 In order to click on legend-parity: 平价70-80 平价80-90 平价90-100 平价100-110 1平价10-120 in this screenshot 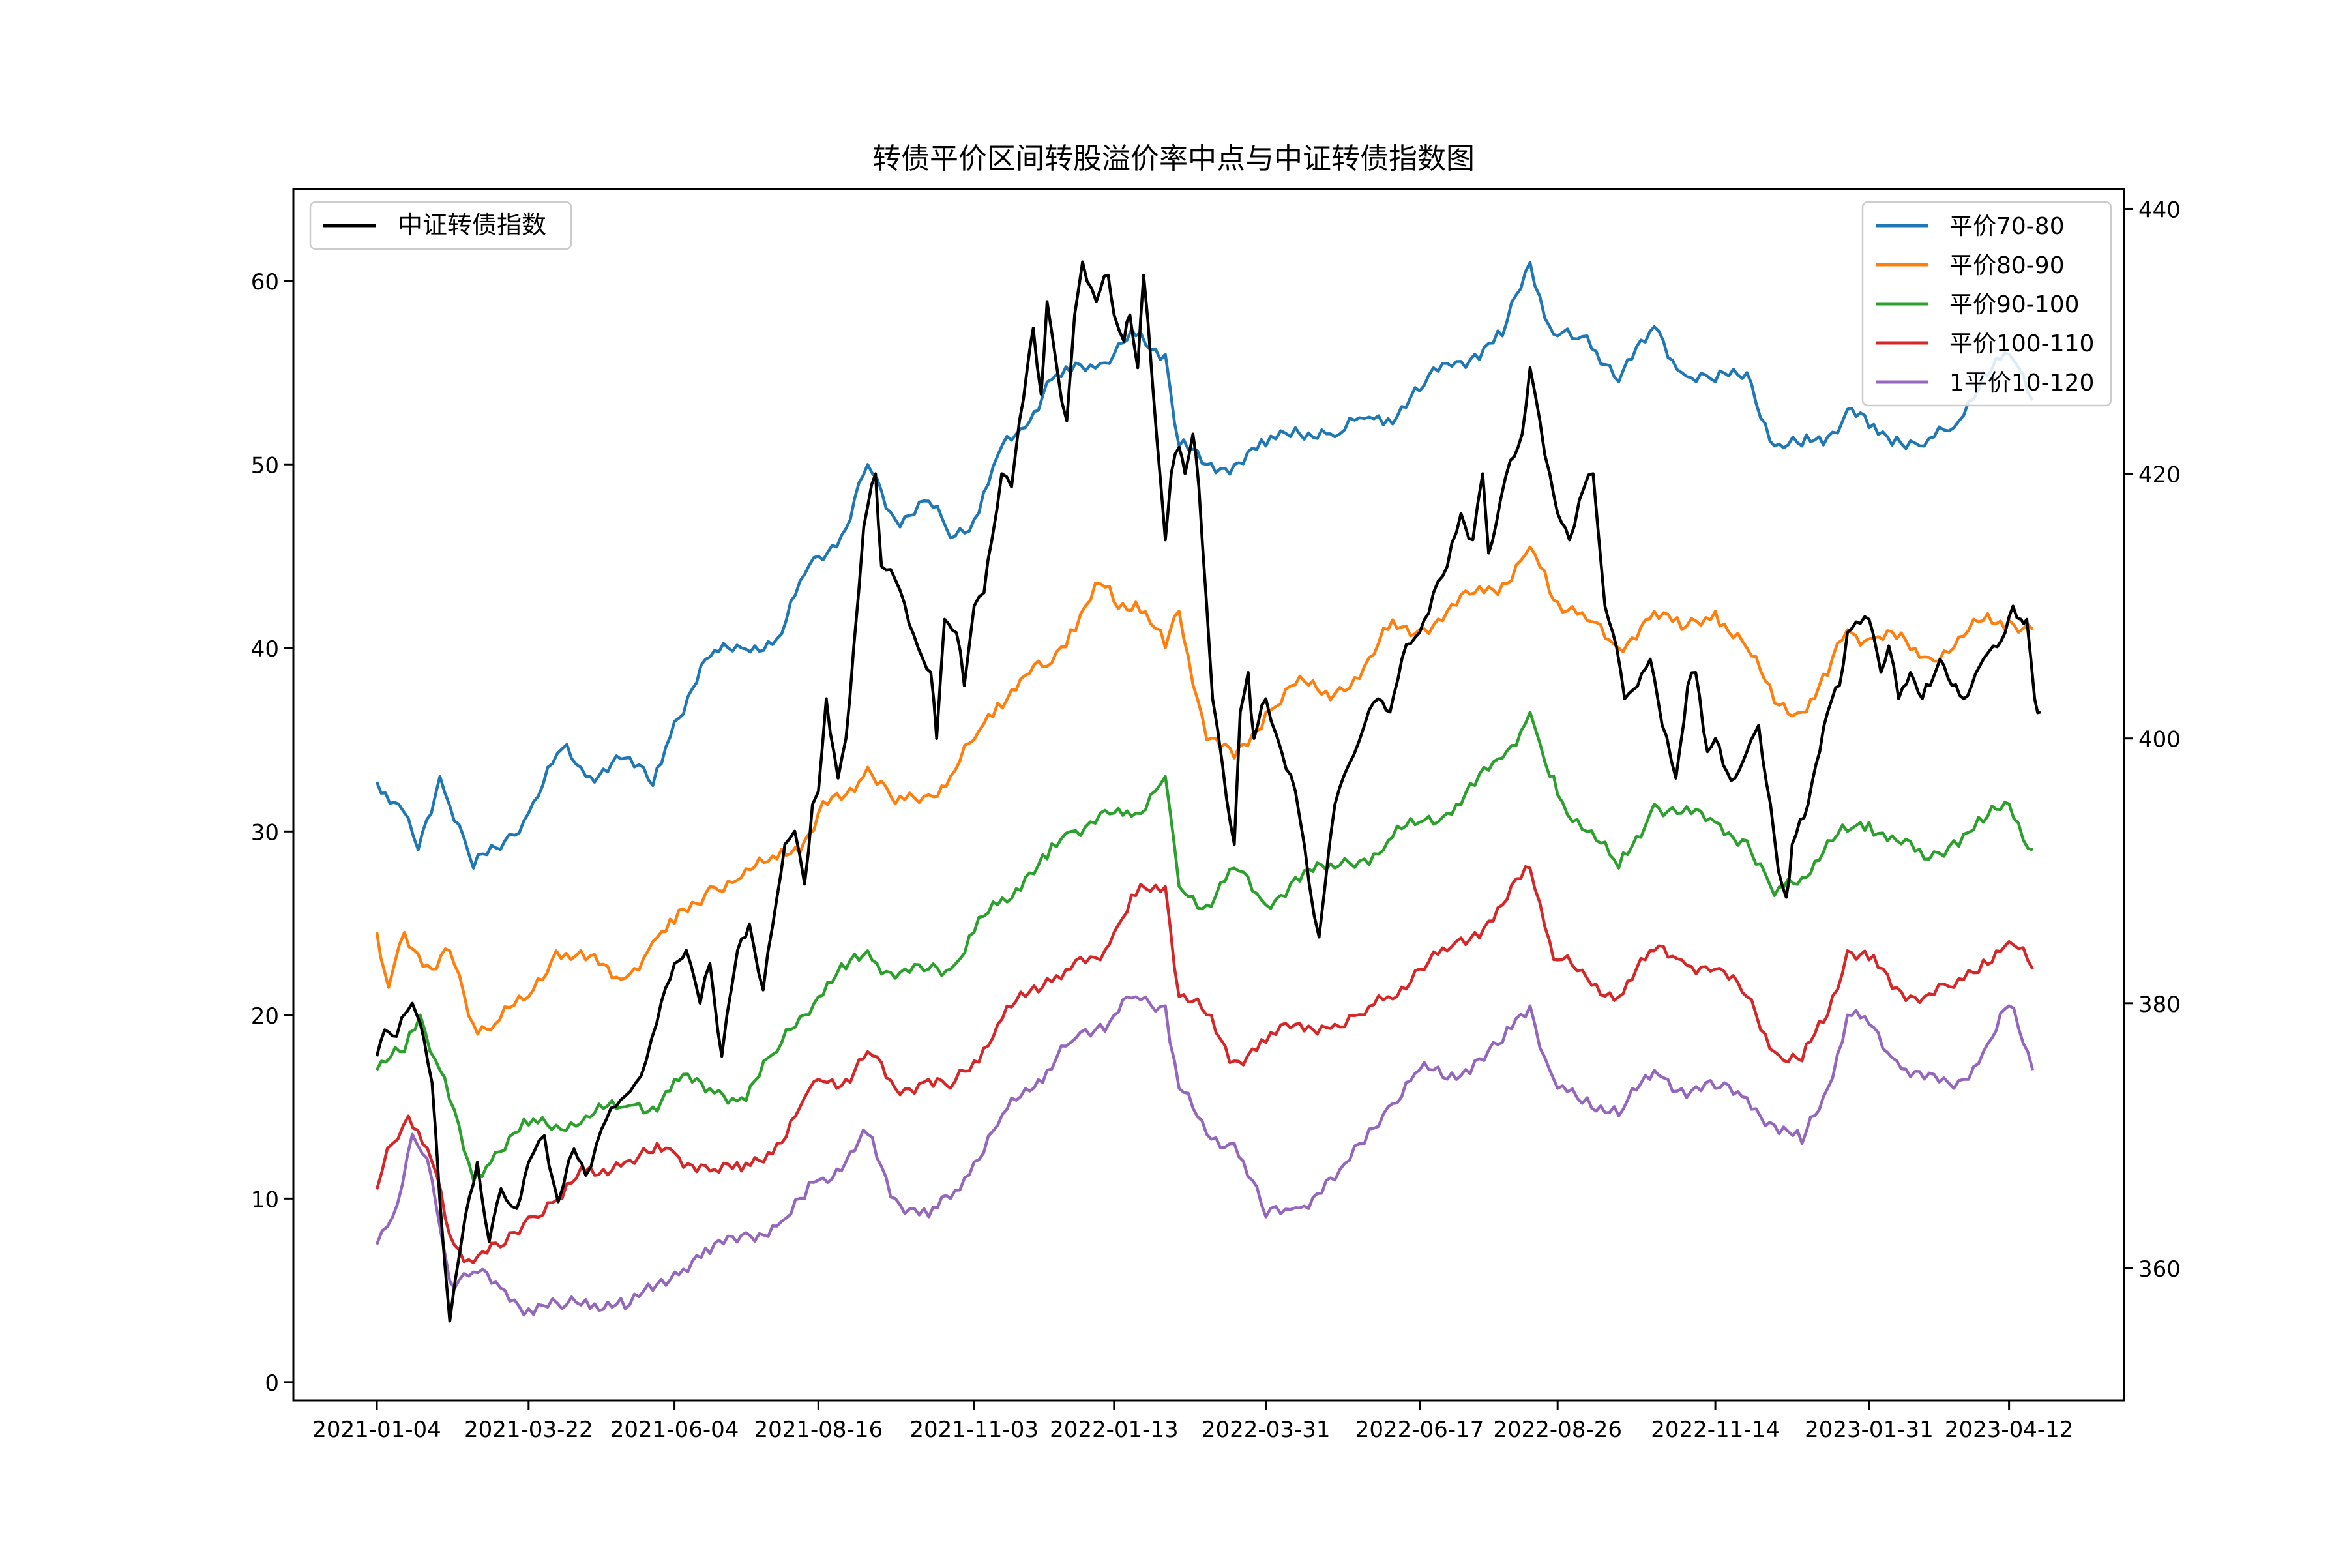, I will do `click(1986, 304)`.